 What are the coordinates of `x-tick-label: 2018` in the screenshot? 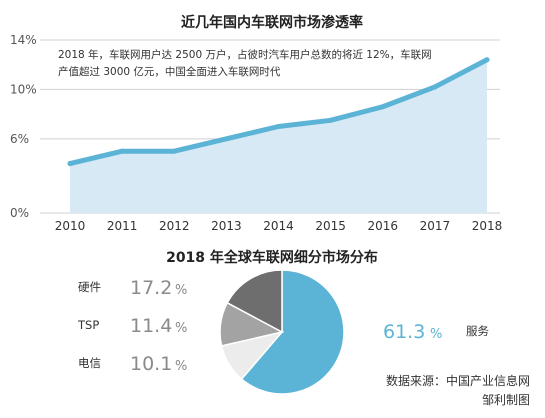 It's located at (487, 226).